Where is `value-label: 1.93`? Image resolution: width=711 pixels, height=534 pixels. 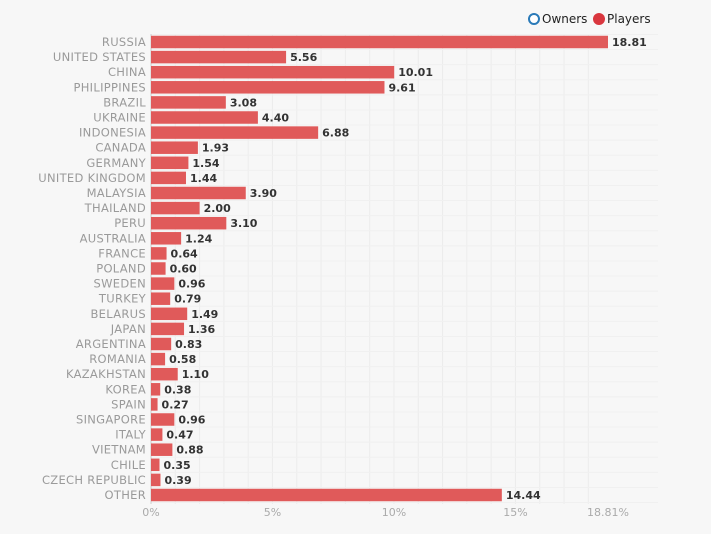
value-label: 1.93 is located at coordinates (215, 148).